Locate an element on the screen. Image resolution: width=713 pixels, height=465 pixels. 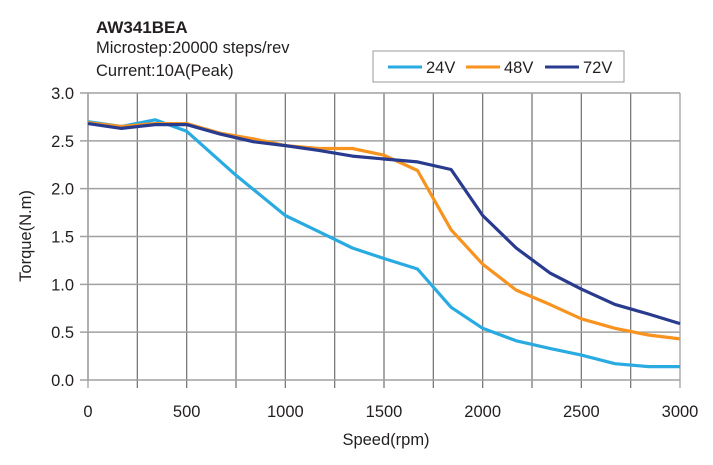
x-tick-label: 2000 is located at coordinates (482, 412).